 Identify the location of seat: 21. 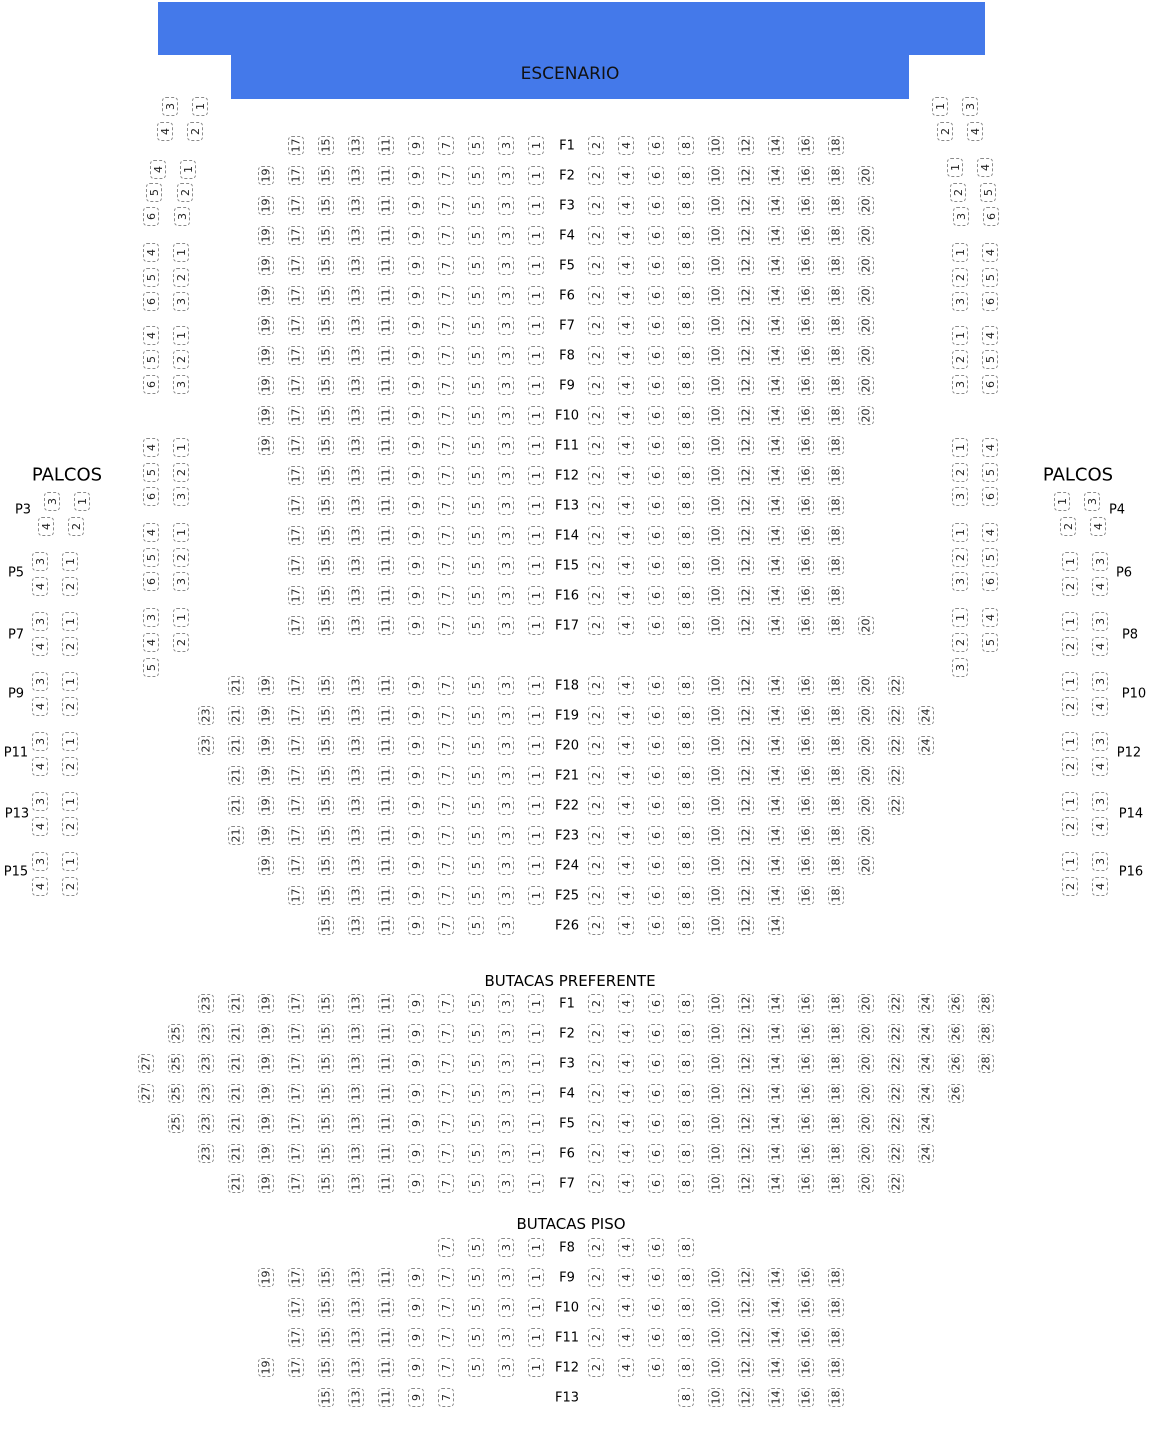
(236, 1003).